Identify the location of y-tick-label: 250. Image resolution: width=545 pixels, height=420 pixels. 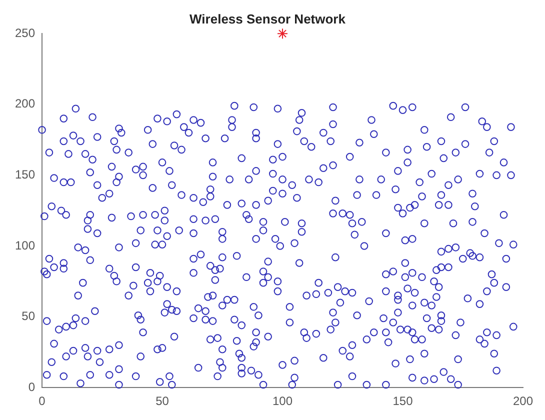
(25, 33).